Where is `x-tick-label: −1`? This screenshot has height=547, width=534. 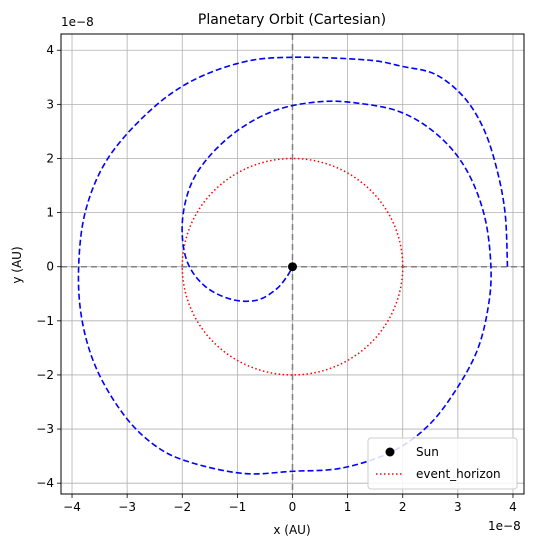
x-tick-label: −1 is located at coordinates (238, 507).